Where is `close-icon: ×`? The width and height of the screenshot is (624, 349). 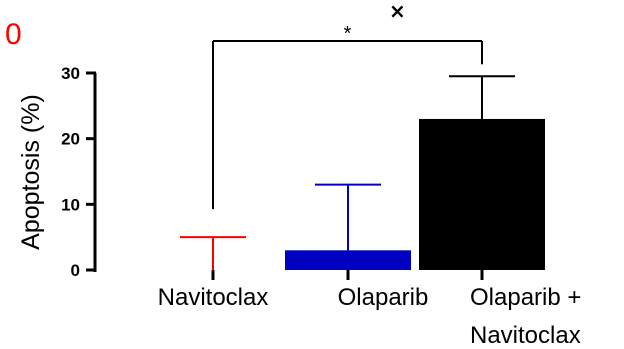
close-icon: × is located at coordinates (397, 11).